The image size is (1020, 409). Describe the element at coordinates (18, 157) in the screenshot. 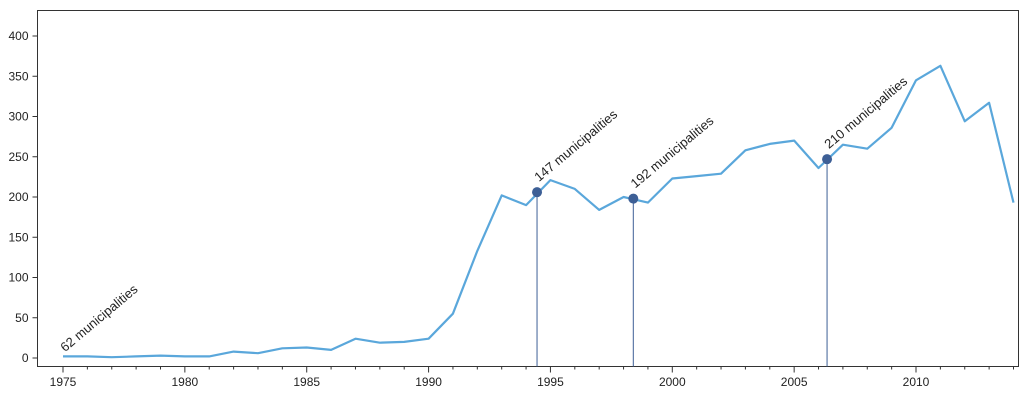

I see `y-tick-label: 250` at that location.